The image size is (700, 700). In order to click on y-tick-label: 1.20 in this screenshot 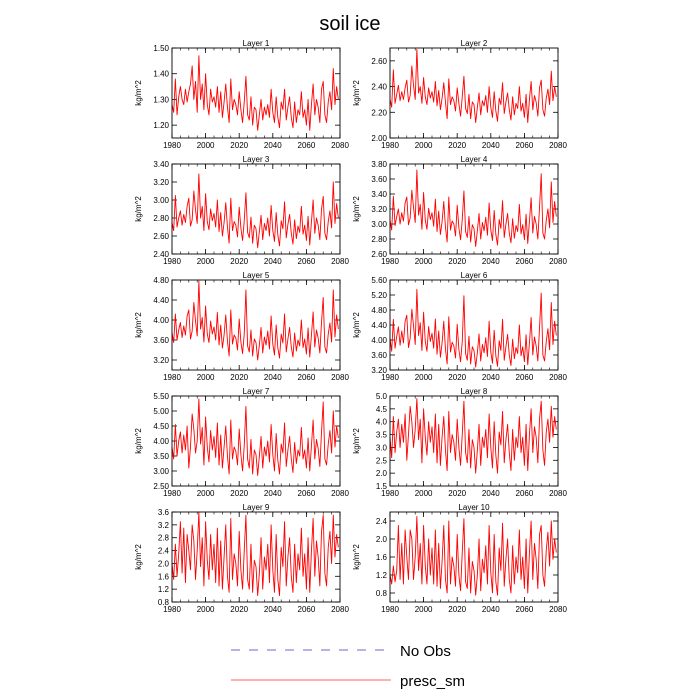, I will do `click(161, 125)`.